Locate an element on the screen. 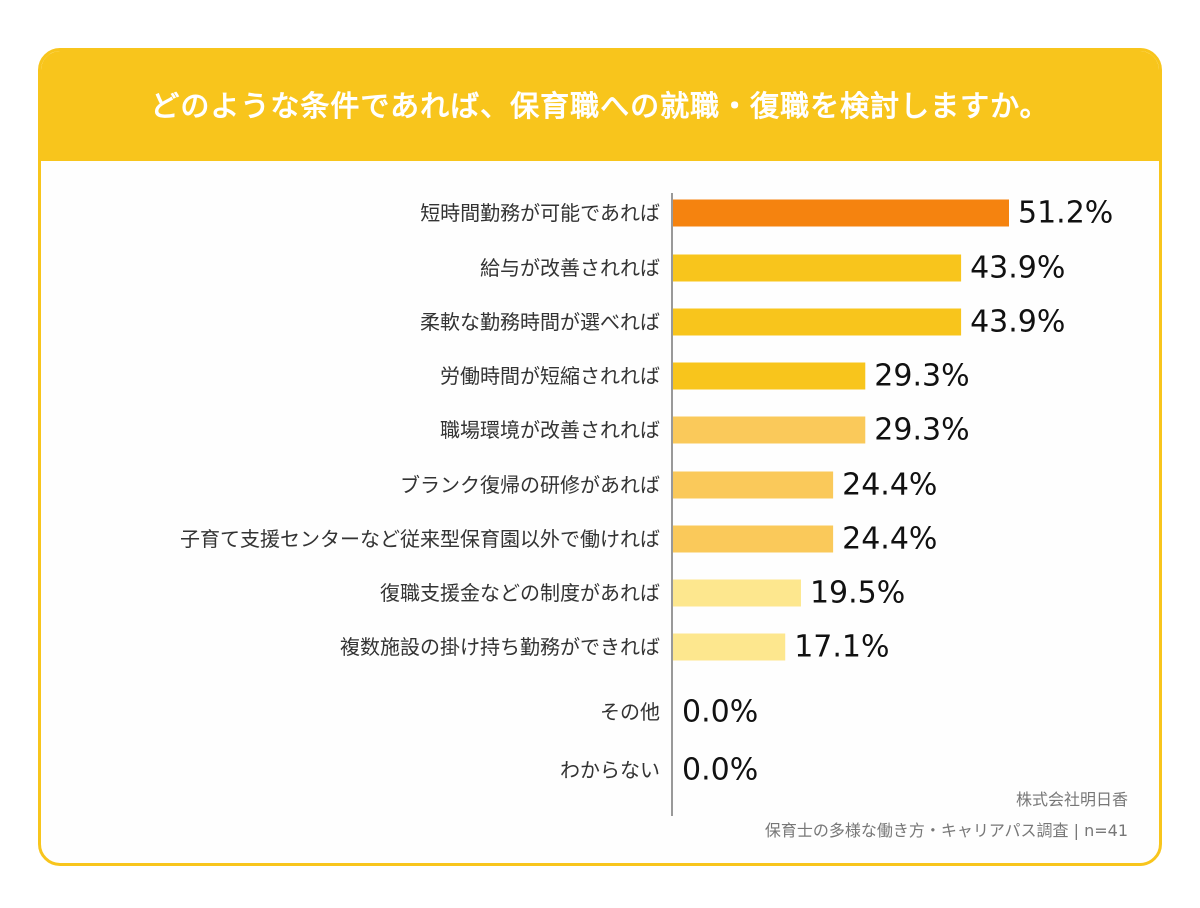 Image resolution: width=1200 pixels, height=908 pixels. value-label: 19.5% is located at coordinates (857, 593).